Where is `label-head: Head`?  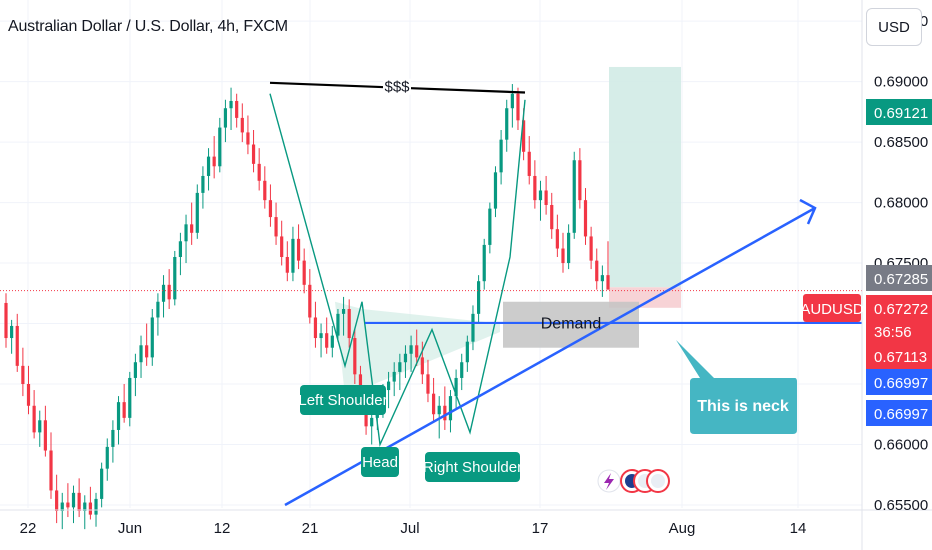 label-head: Head is located at coordinates (380, 462).